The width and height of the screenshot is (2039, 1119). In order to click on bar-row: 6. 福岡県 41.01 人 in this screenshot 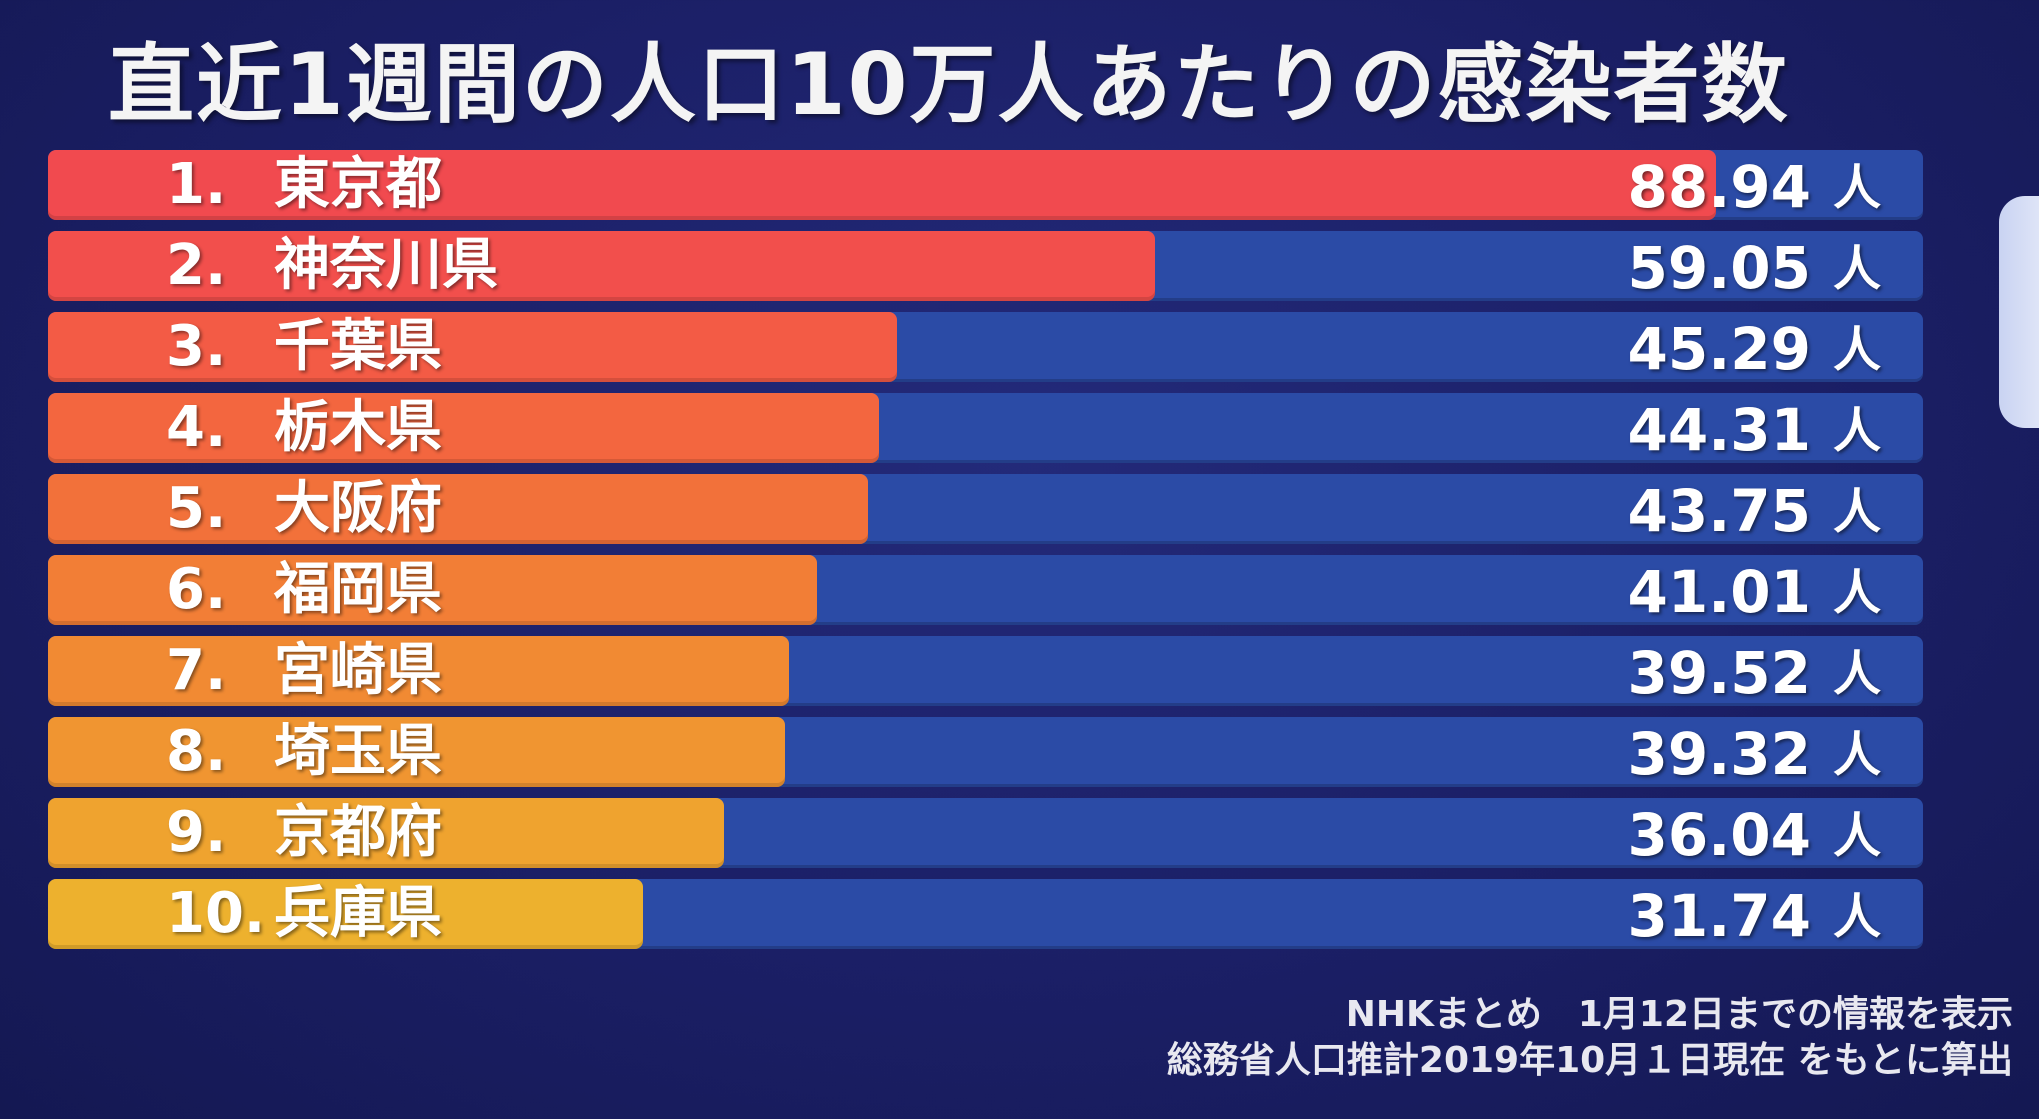, I will do `click(985, 590)`.